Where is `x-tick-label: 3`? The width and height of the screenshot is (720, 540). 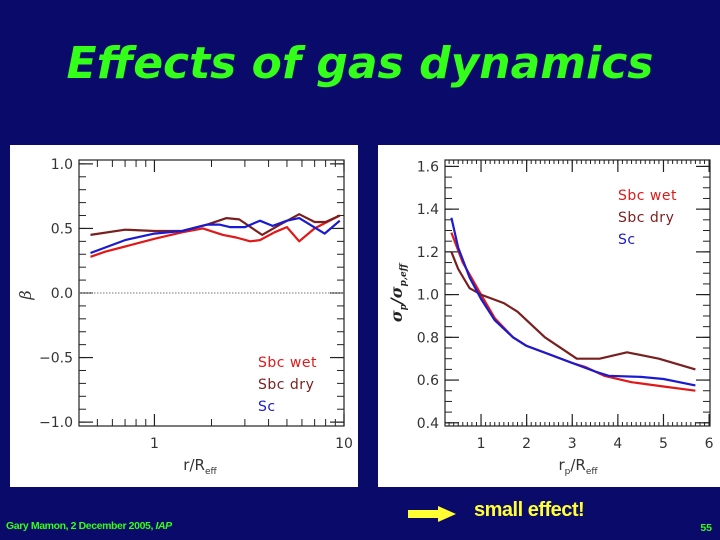
x-tick-label: 3 is located at coordinates (572, 444).